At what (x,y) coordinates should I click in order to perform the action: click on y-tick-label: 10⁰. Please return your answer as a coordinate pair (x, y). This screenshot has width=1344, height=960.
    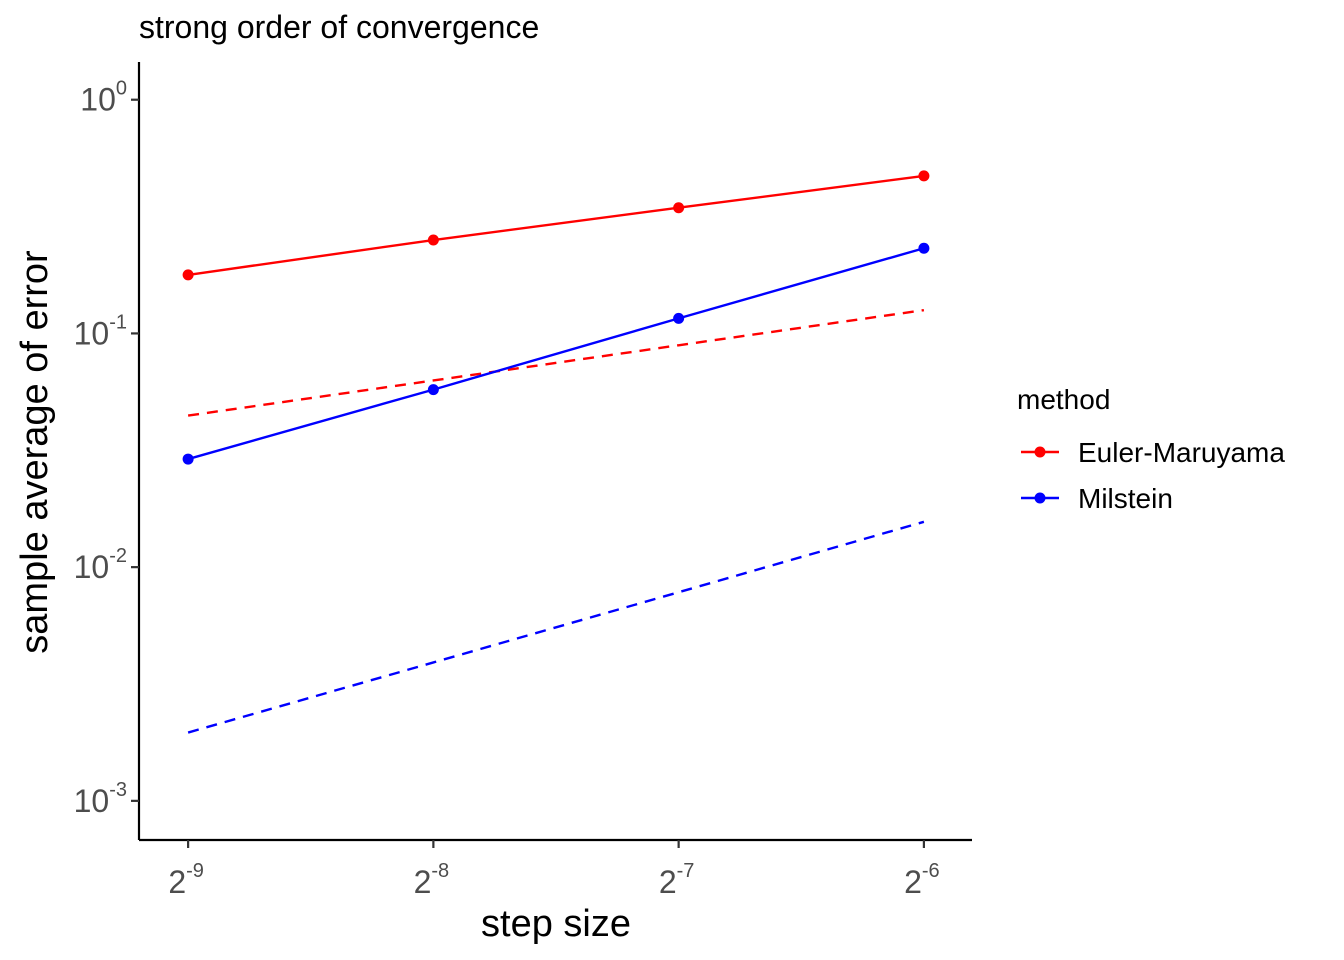
    Looking at the image, I should click on (103, 98).